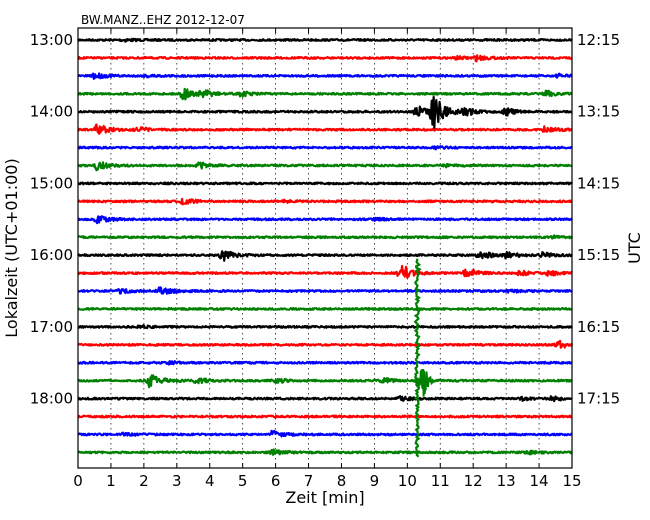 This screenshot has width=650, height=520. Describe the element at coordinates (598, 112) in the screenshot. I see `right-tick-label: 13:15` at that location.